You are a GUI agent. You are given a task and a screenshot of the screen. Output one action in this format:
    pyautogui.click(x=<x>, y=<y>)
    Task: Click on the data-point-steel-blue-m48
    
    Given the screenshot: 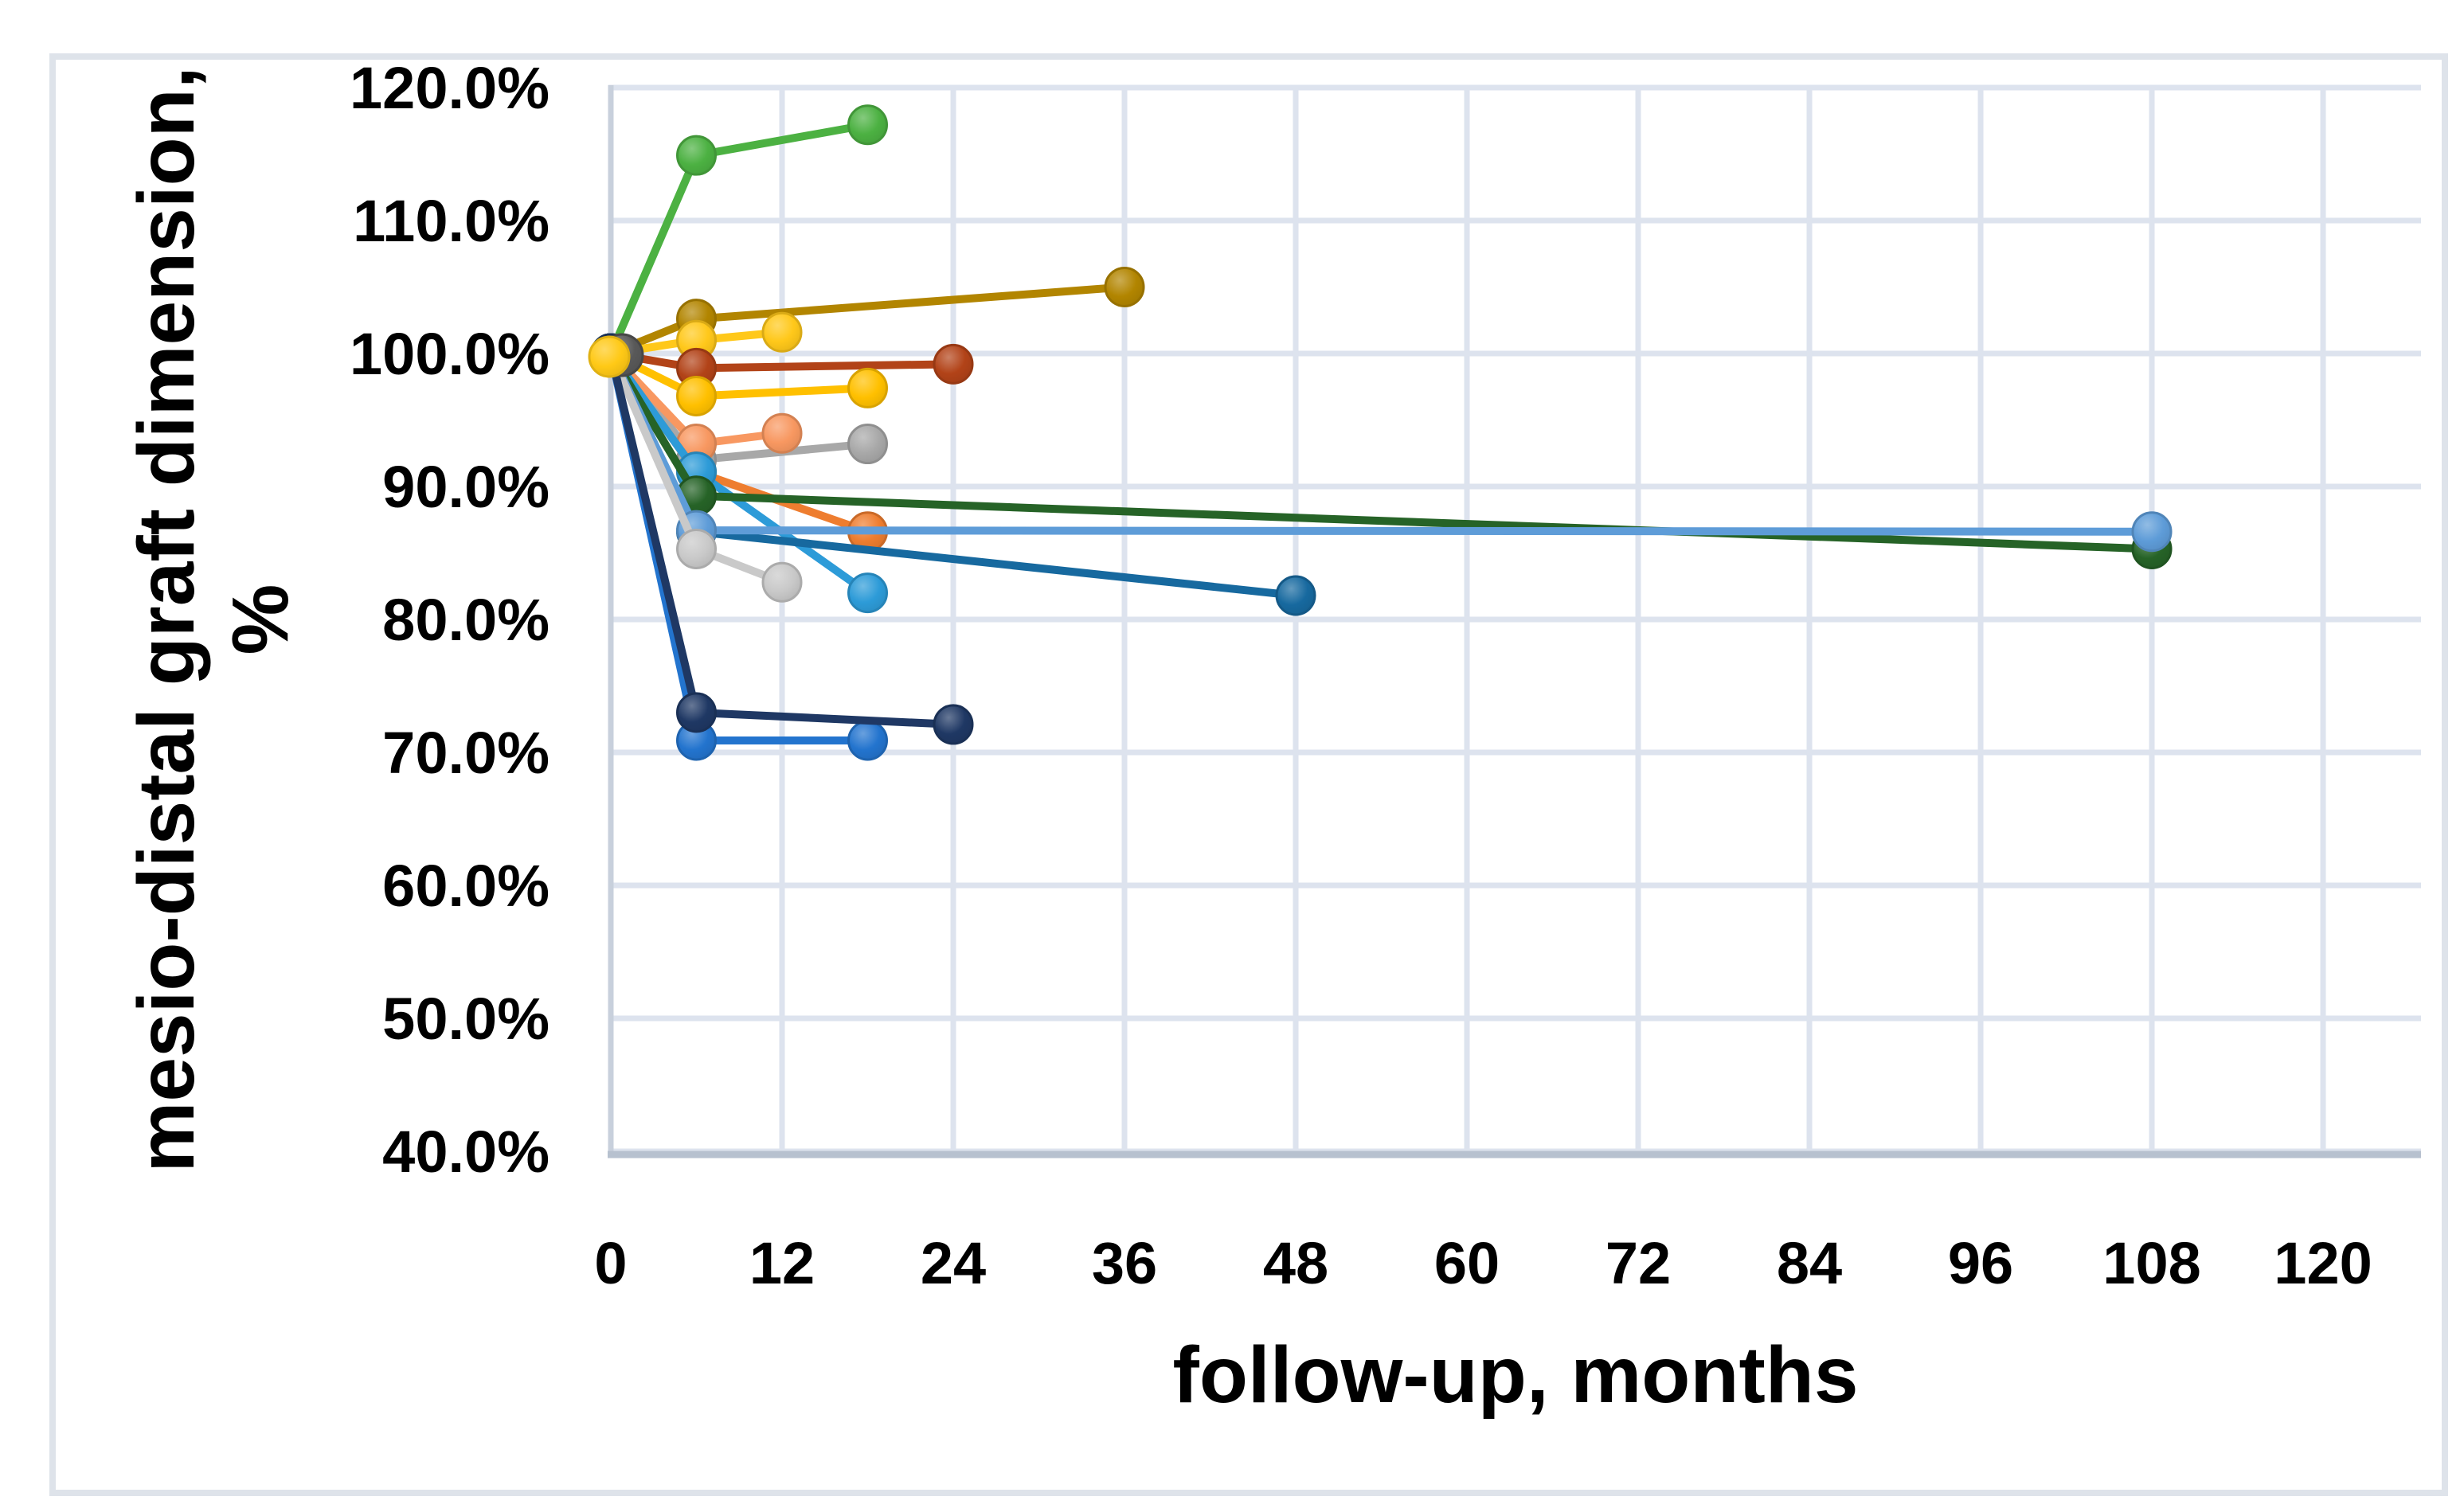 What is the action you would take?
    pyautogui.click(x=1295, y=595)
    